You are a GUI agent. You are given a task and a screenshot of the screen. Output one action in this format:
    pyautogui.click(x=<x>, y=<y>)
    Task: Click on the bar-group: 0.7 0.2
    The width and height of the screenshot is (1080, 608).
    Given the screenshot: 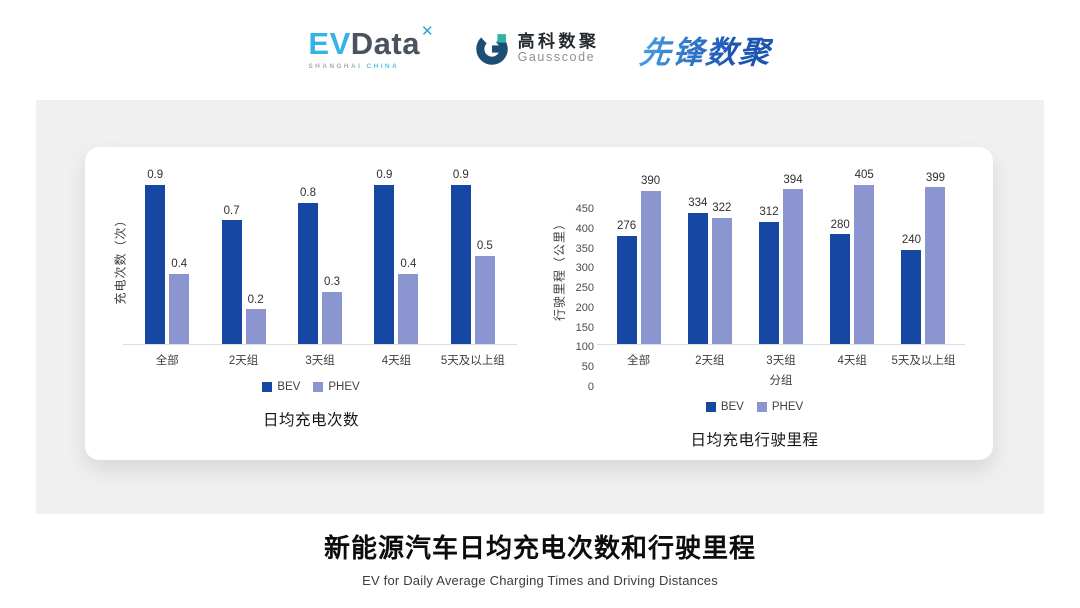 What is the action you would take?
    pyautogui.click(x=243, y=256)
    